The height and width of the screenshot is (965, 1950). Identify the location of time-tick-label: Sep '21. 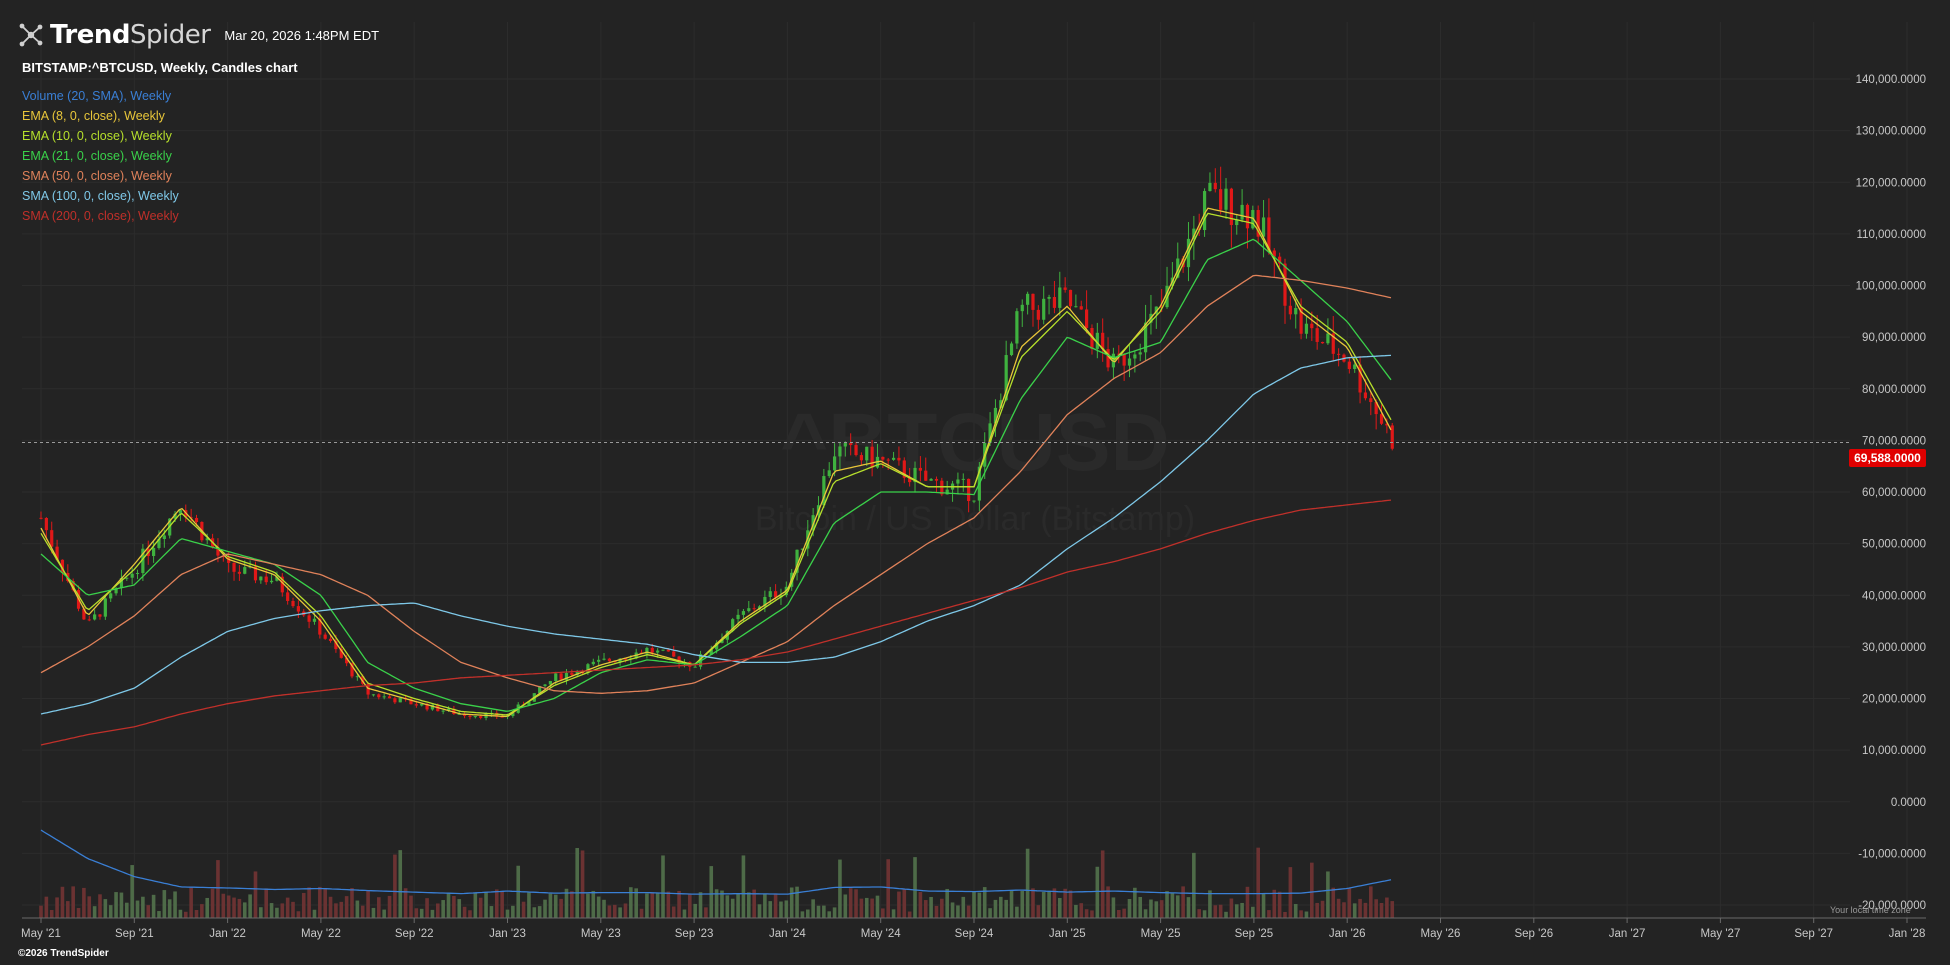
(134, 934).